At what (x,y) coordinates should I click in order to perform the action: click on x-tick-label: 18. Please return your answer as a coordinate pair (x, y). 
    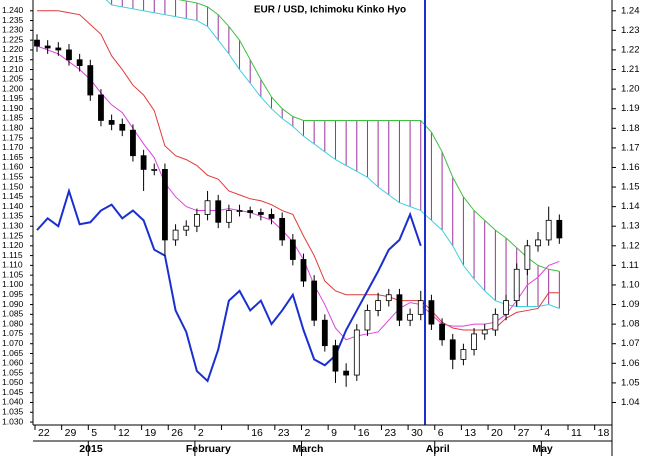
    Looking at the image, I should click on (604, 433).